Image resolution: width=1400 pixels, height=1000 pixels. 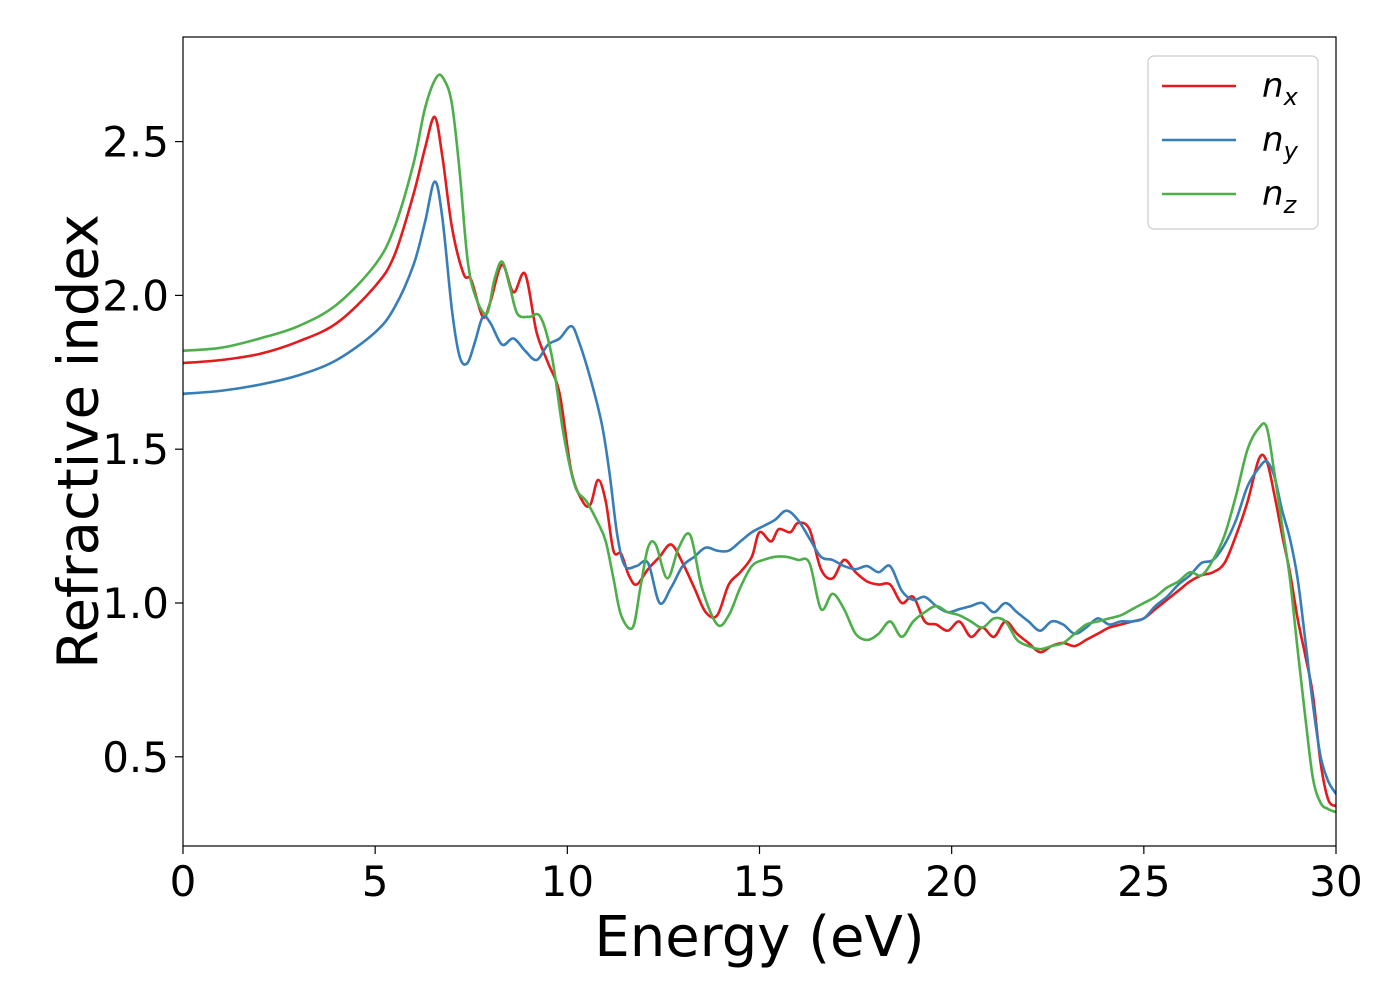 I want to click on y-tick-label: 2.5, so click(x=135, y=142).